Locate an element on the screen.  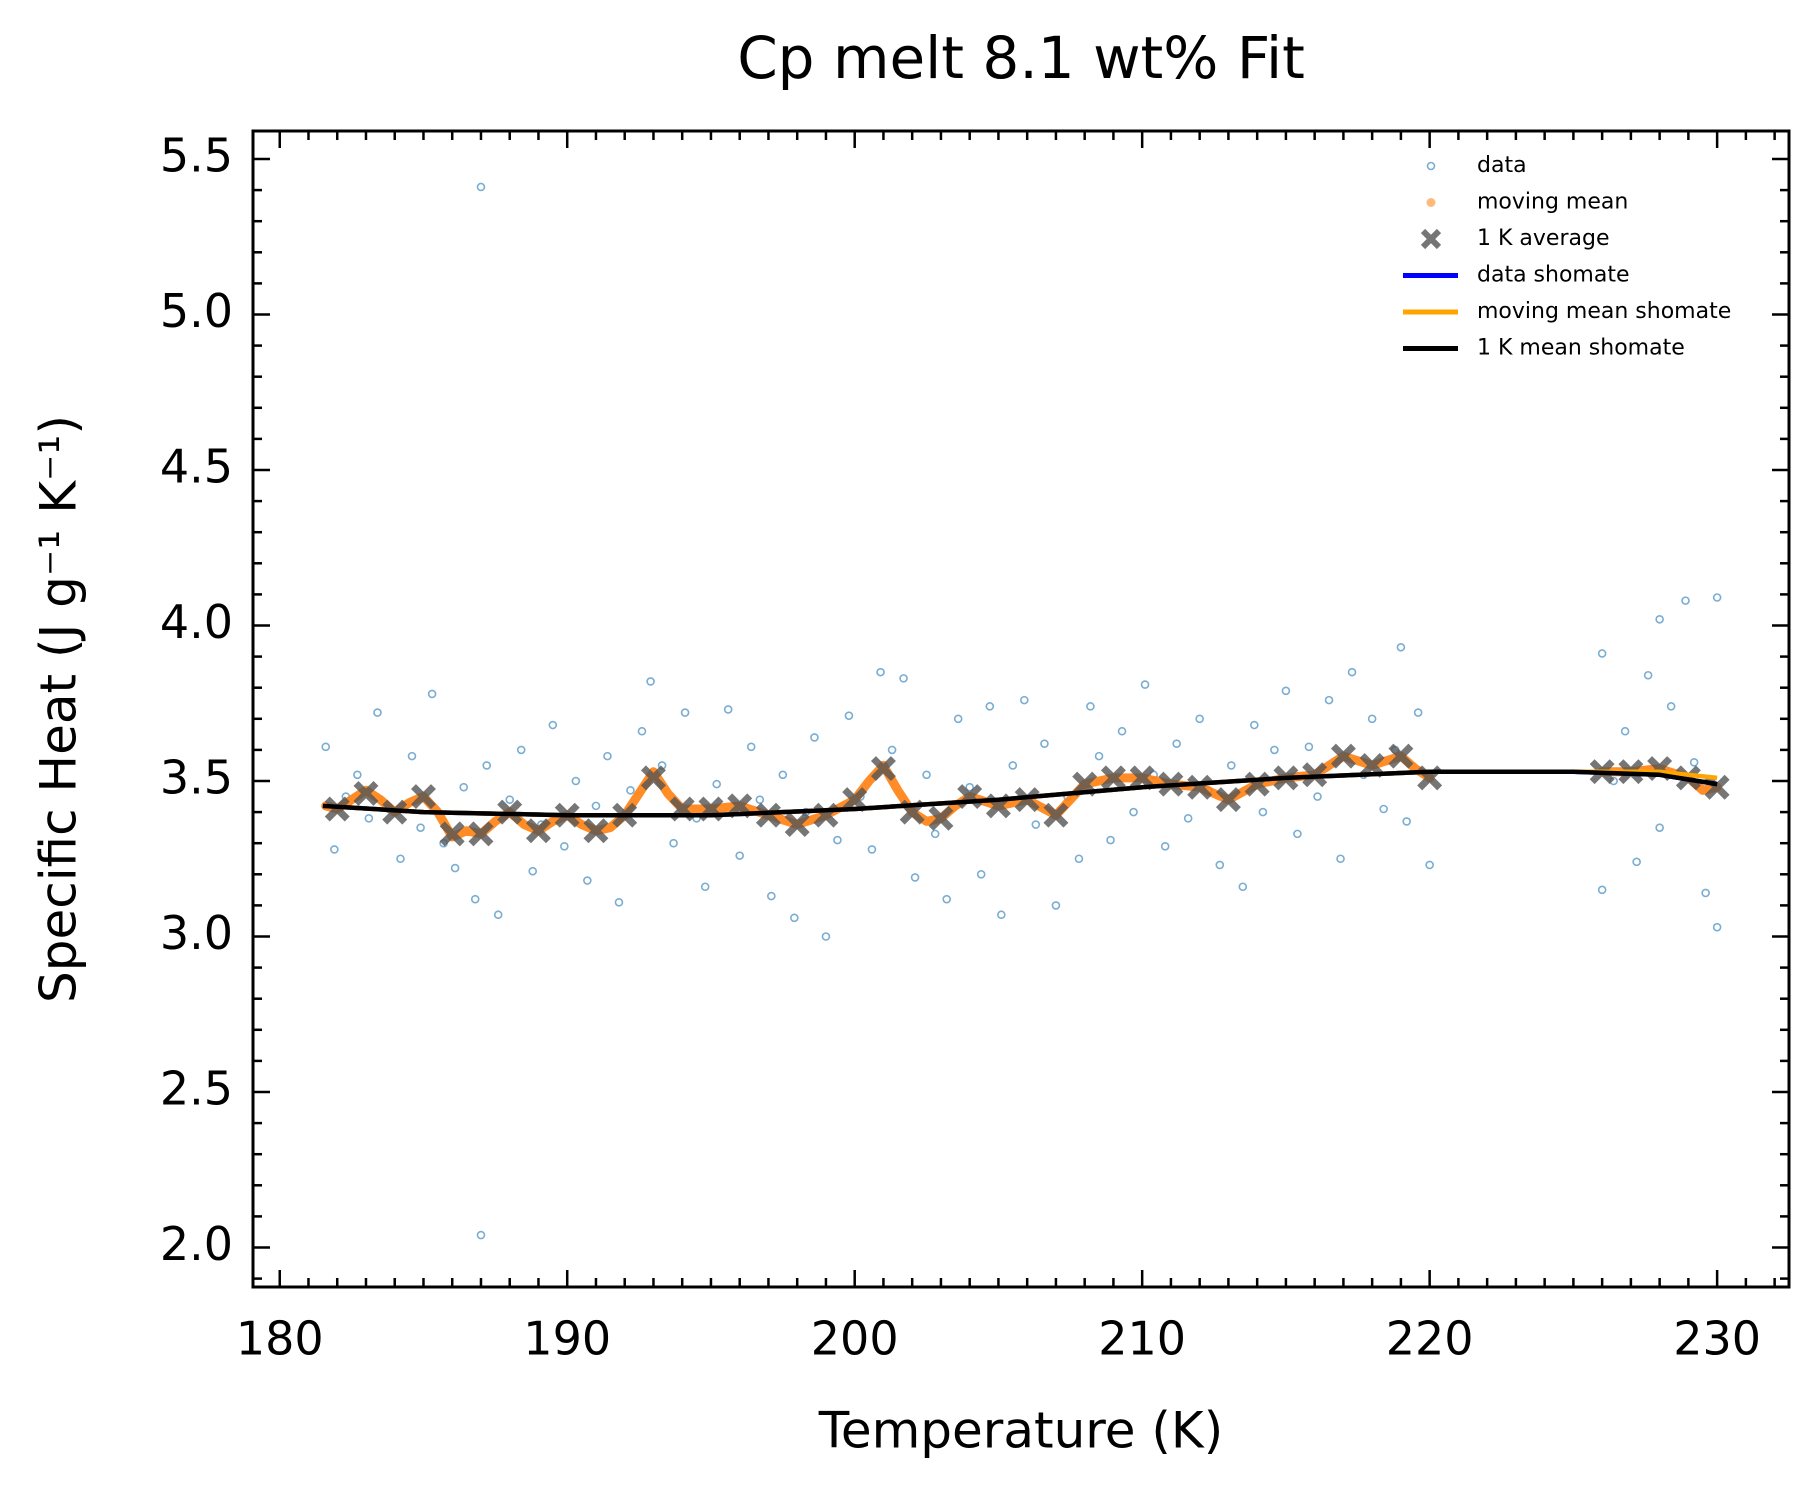
x-tick-label: 190 is located at coordinates (567, 1339).